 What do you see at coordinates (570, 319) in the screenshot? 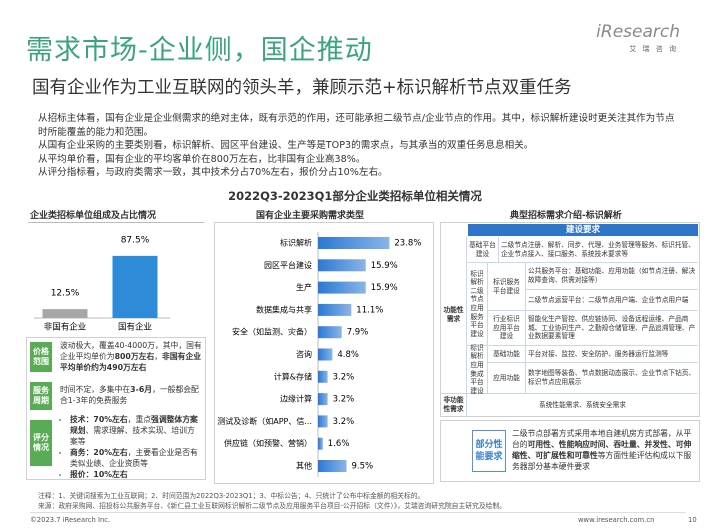
I see `req-box` at bounding box center [570, 319].